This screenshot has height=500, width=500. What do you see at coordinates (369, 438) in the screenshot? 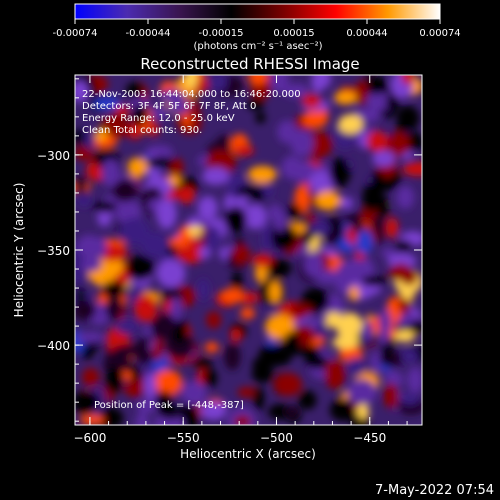
I see `x-tick-label: −450` at bounding box center [369, 438].